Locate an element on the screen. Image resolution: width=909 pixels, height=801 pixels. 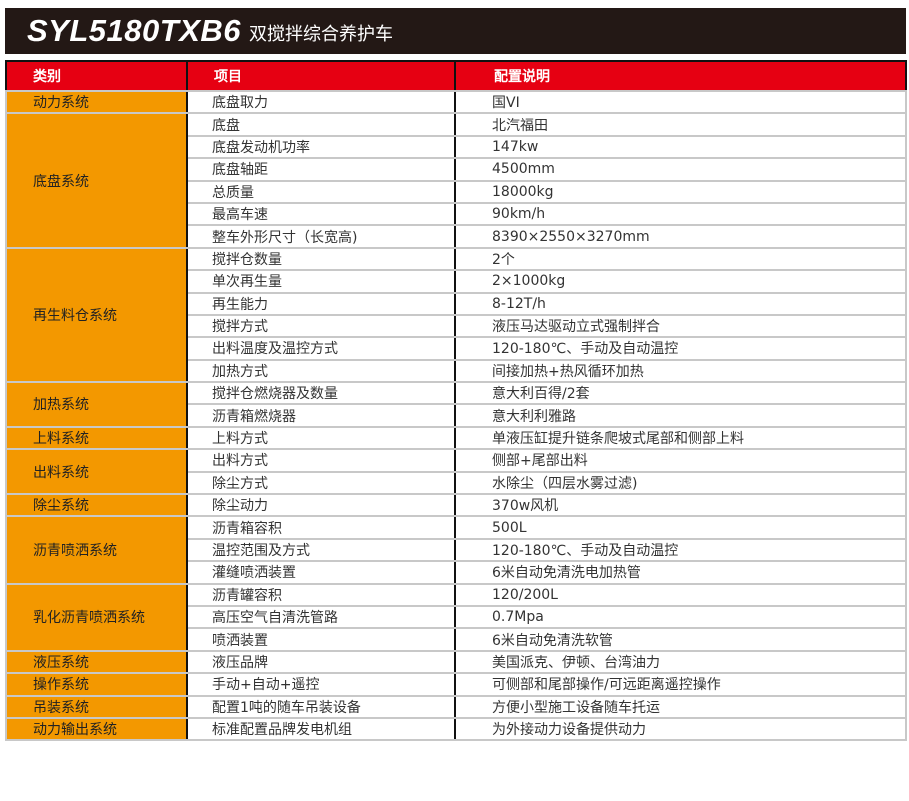
category-cell: 底盘系统 is located at coordinates (96, 180).